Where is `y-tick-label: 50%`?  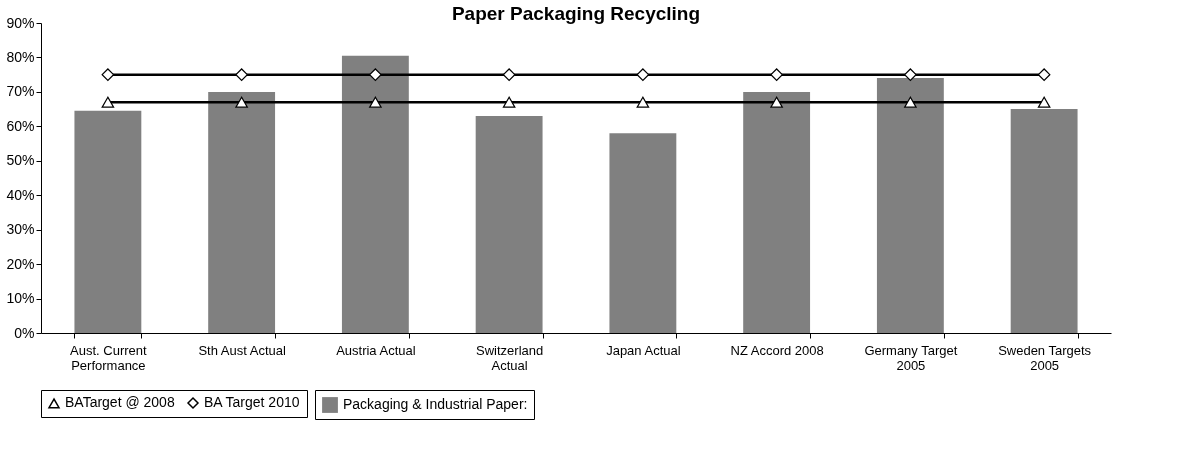
y-tick-label: 50% is located at coordinates (20, 160).